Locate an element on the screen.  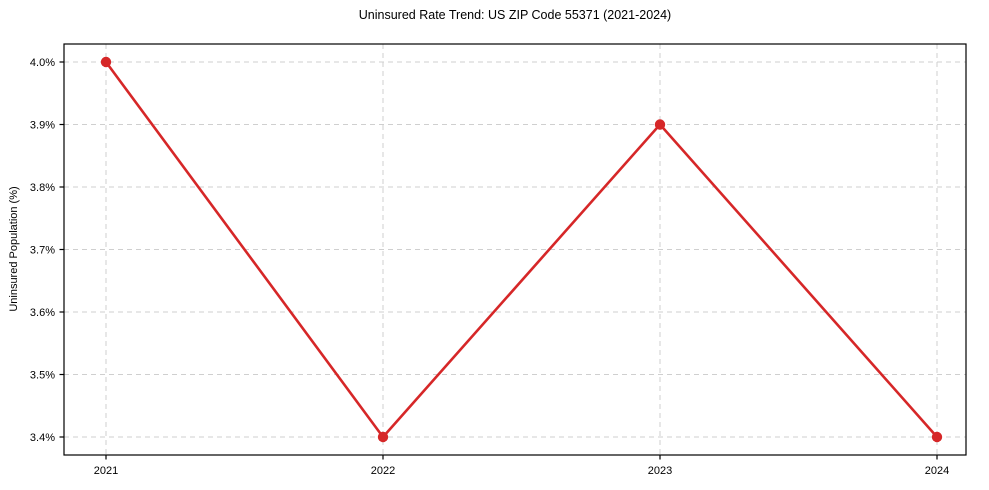
y-tick-label: 3.8% is located at coordinates (42, 188).